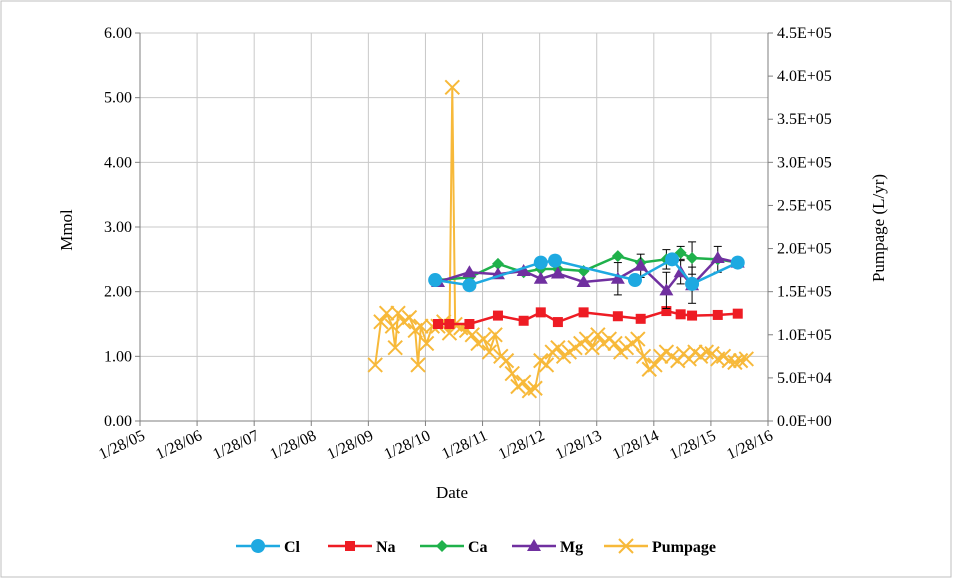 The image size is (956, 582). Describe the element at coordinates (684, 547) in the screenshot. I see `legend-label-pumpage: Pumpage` at that location.